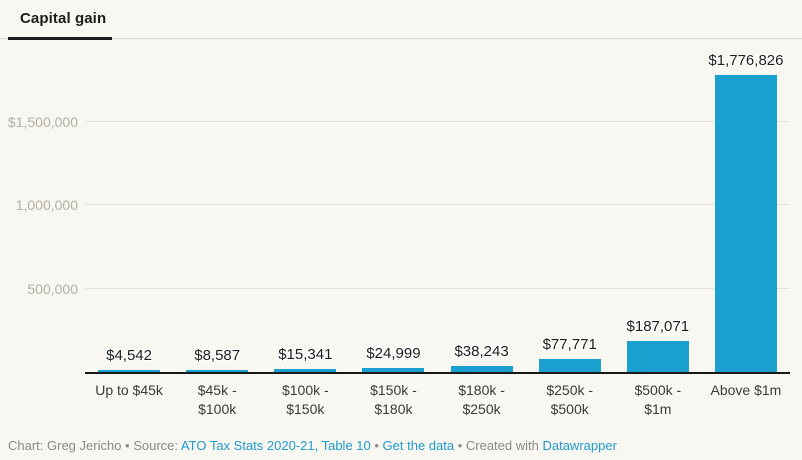 Image resolution: width=802 pixels, height=460 pixels. Describe the element at coordinates (305, 238) in the screenshot. I see `bar-column: $15,341 $100k - $150k` at that location.